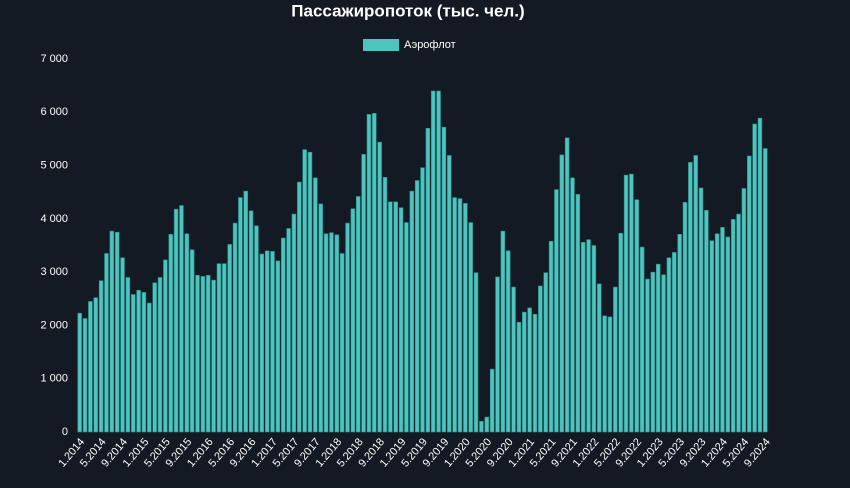 The width and height of the screenshot is (850, 488). Describe the element at coordinates (54, 272) in the screenshot. I see `y-tick-label: 3 000` at that location.